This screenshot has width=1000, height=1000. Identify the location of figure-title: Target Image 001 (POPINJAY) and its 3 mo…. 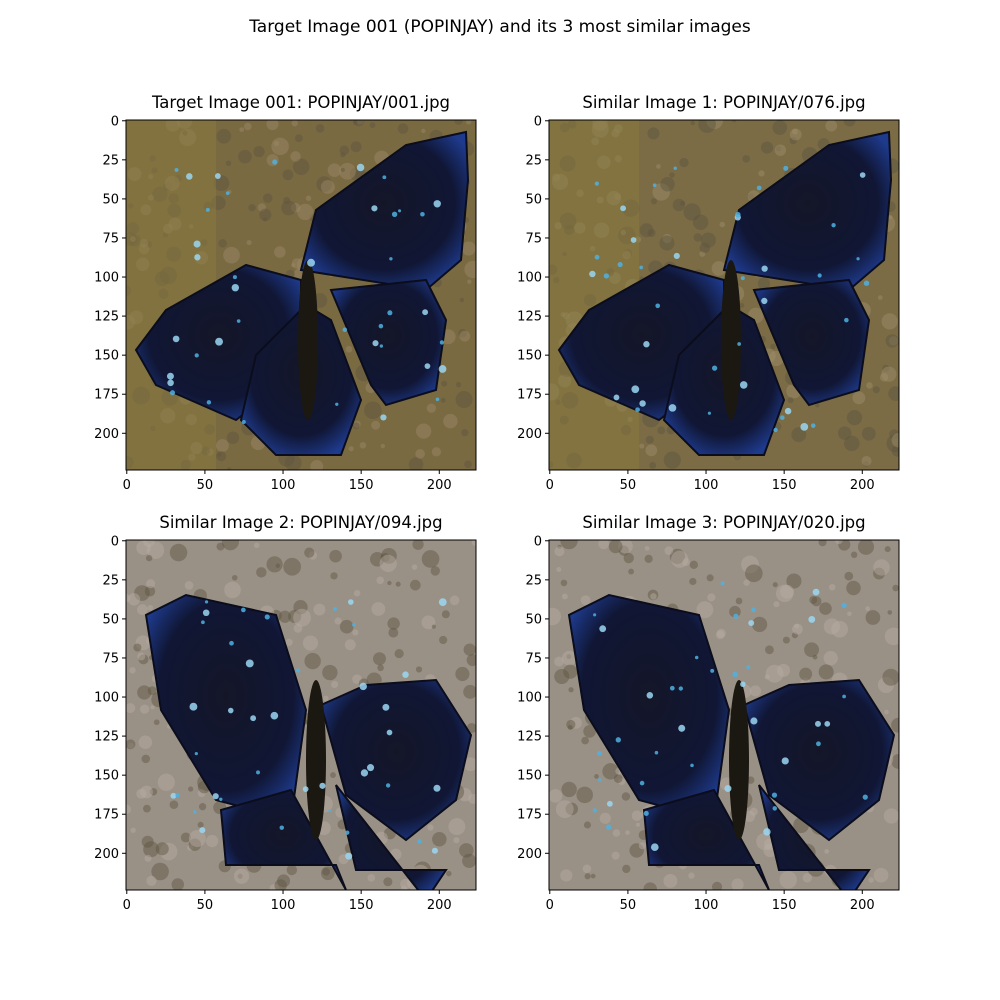
(500, 27).